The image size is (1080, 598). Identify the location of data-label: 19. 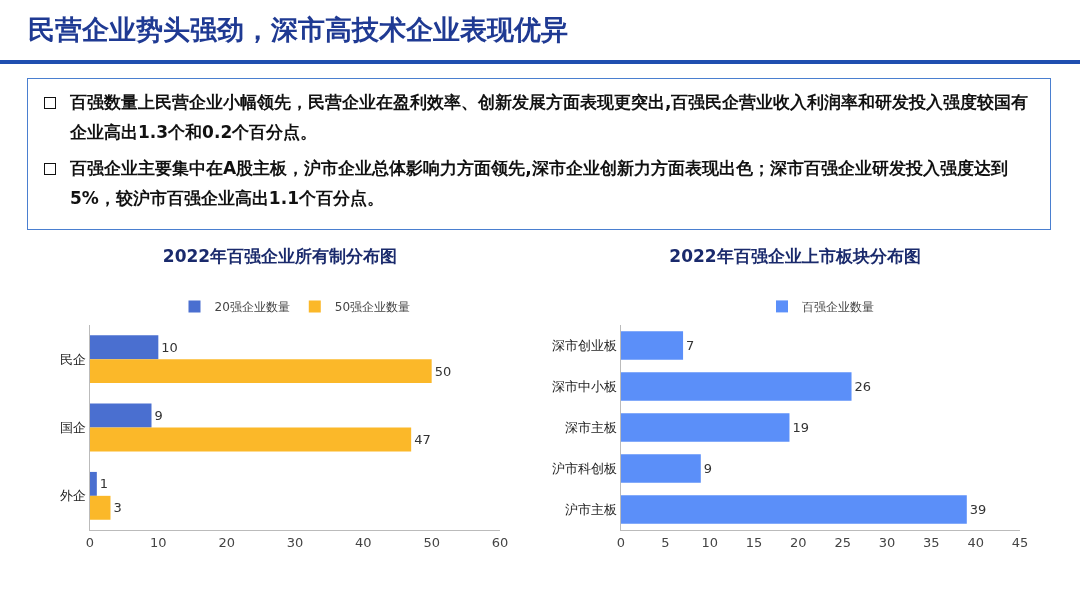
(801, 427).